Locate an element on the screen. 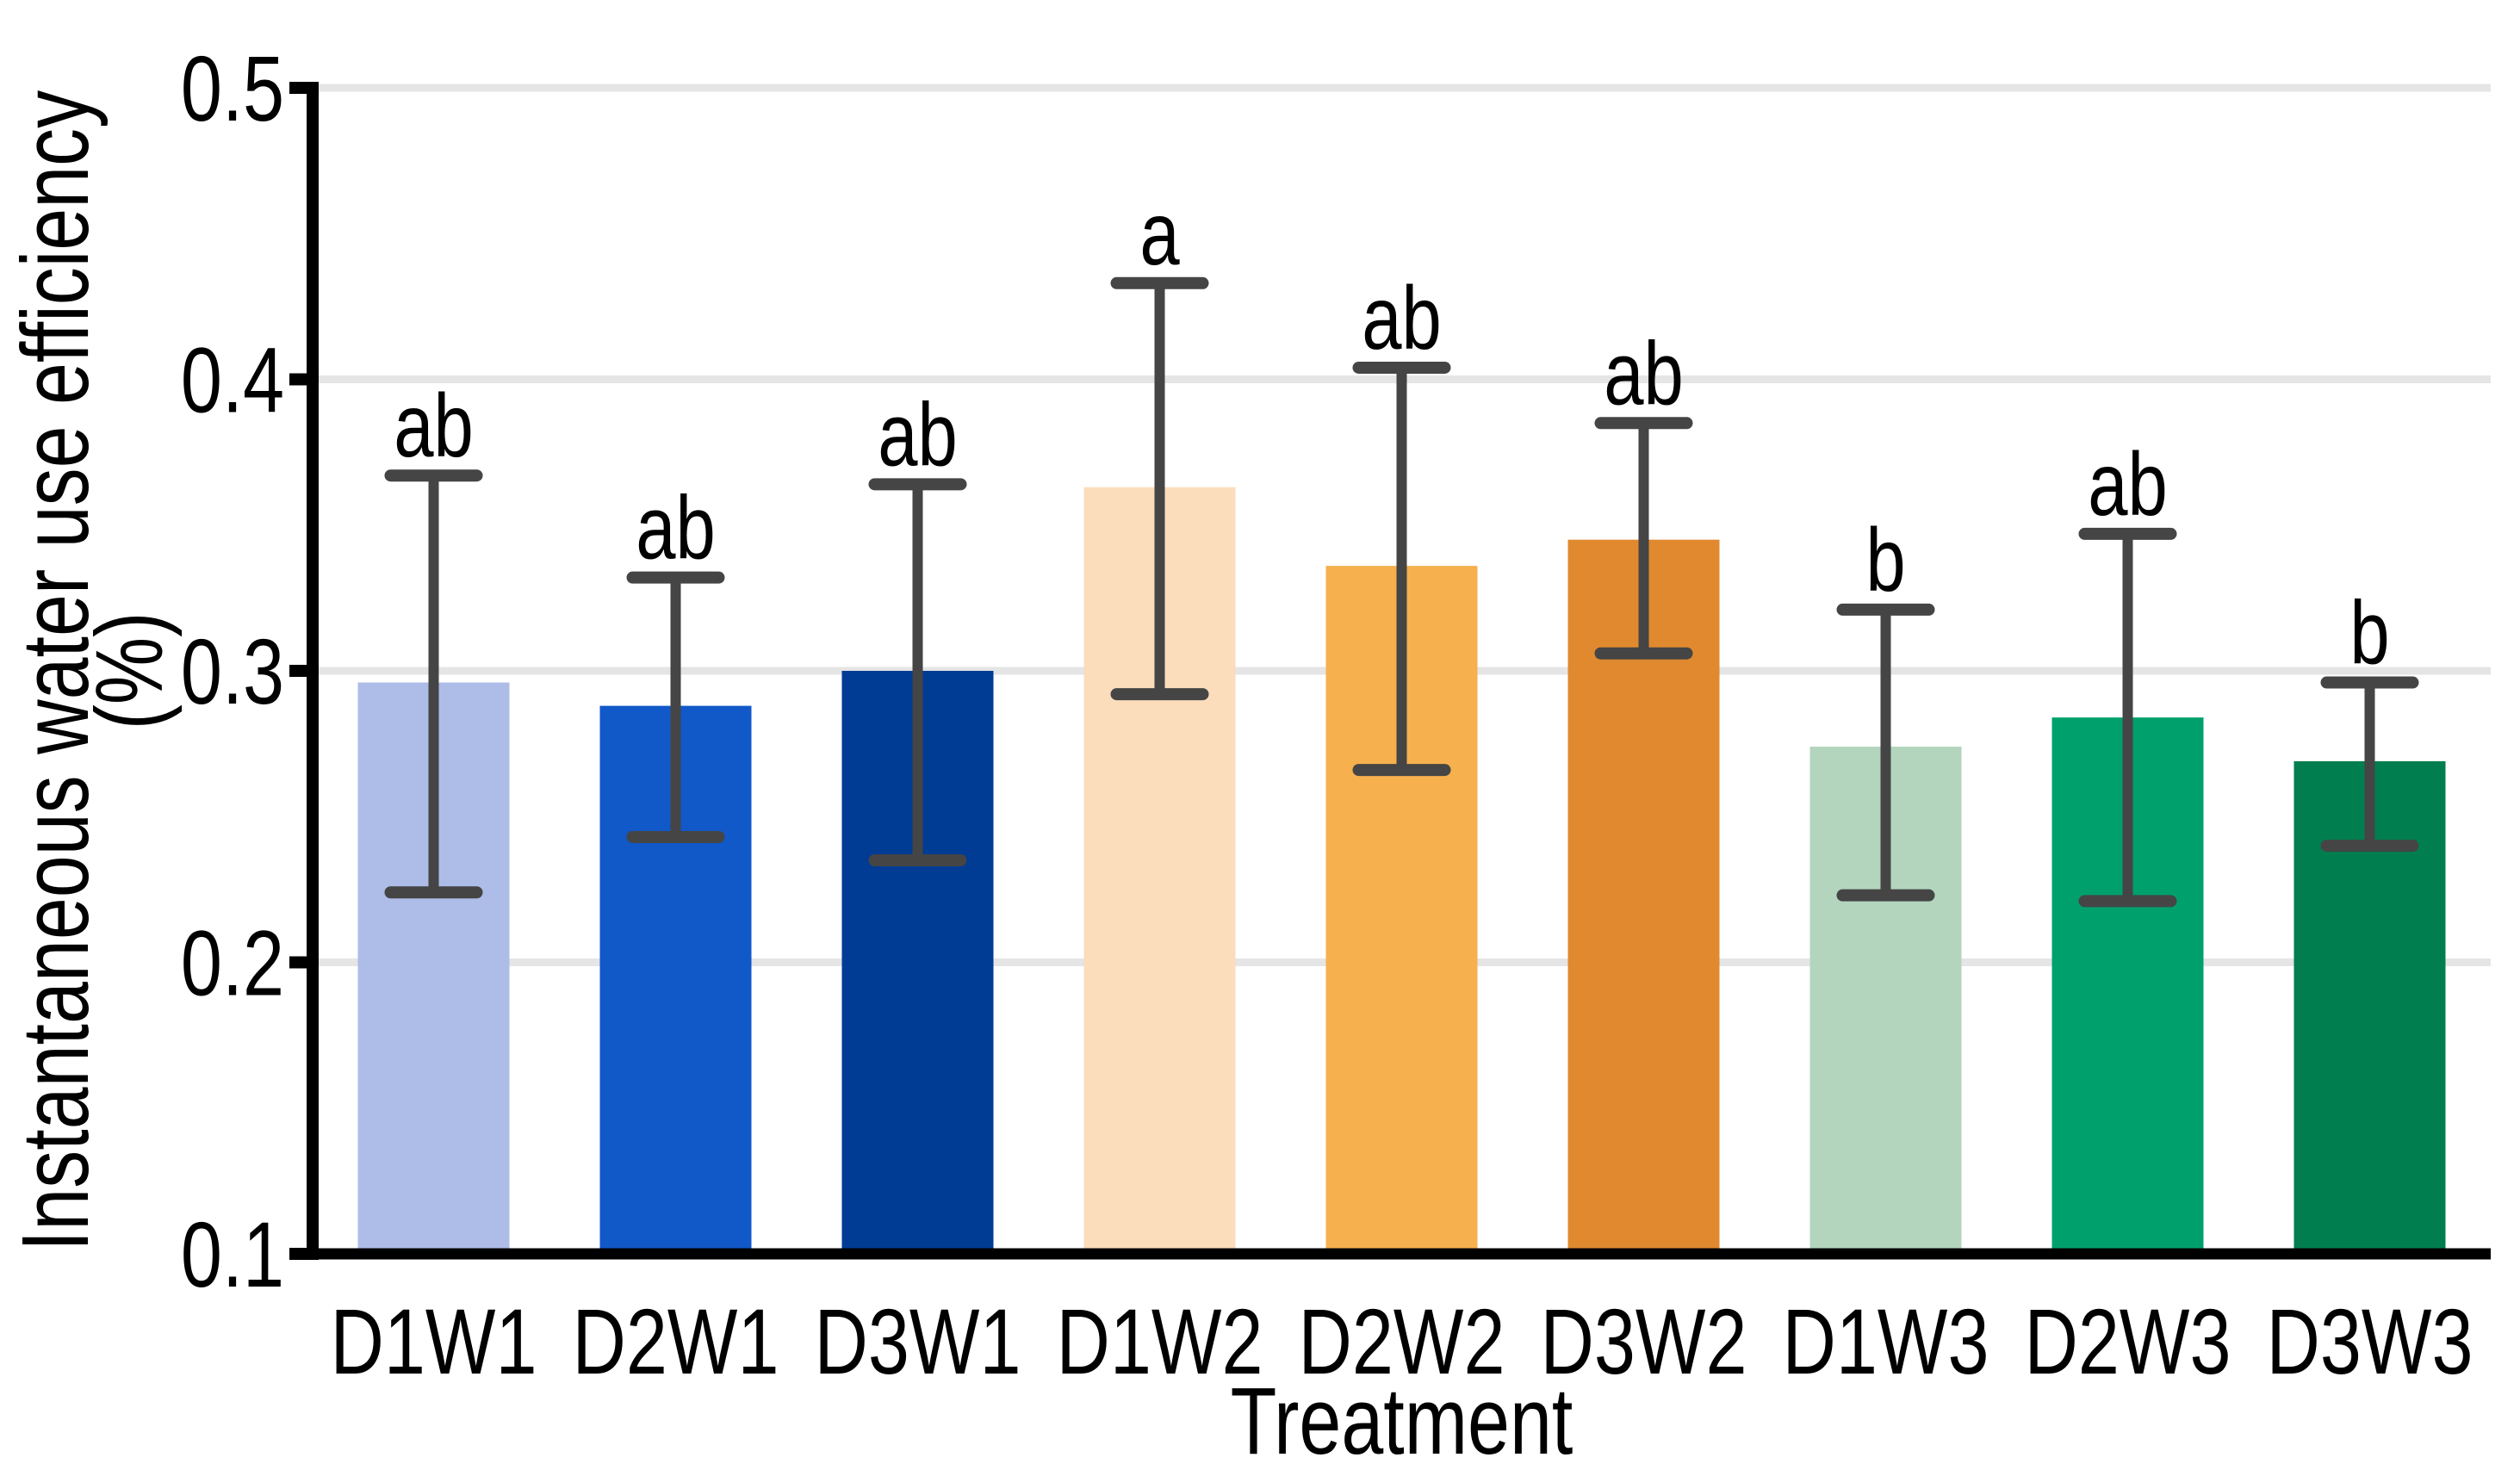 The width and height of the screenshot is (2520, 1470). sig-letter-D3W1: ab is located at coordinates (918, 434).